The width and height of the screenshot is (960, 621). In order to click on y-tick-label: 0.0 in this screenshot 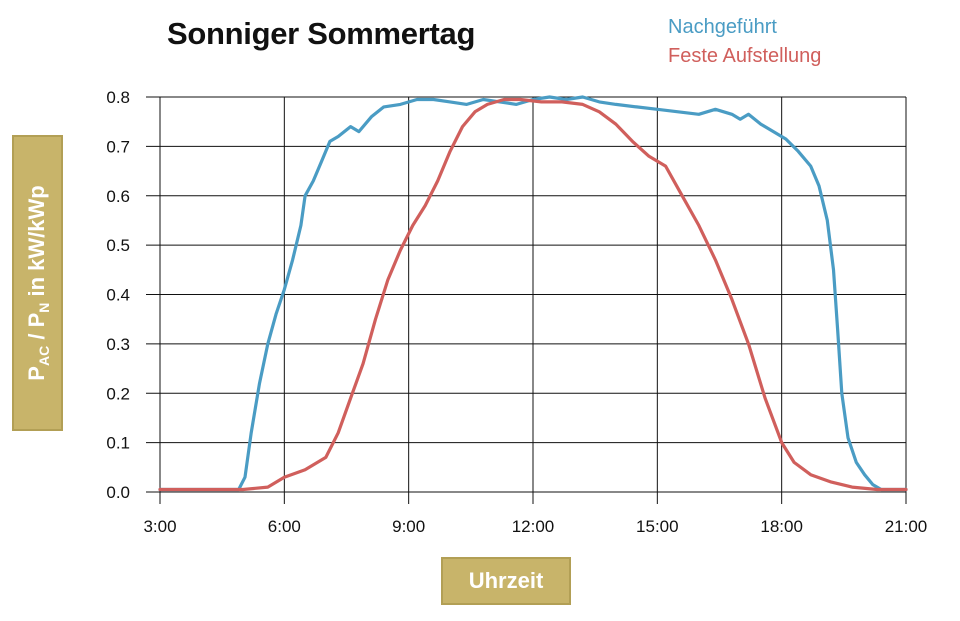, I will do `click(118, 492)`.